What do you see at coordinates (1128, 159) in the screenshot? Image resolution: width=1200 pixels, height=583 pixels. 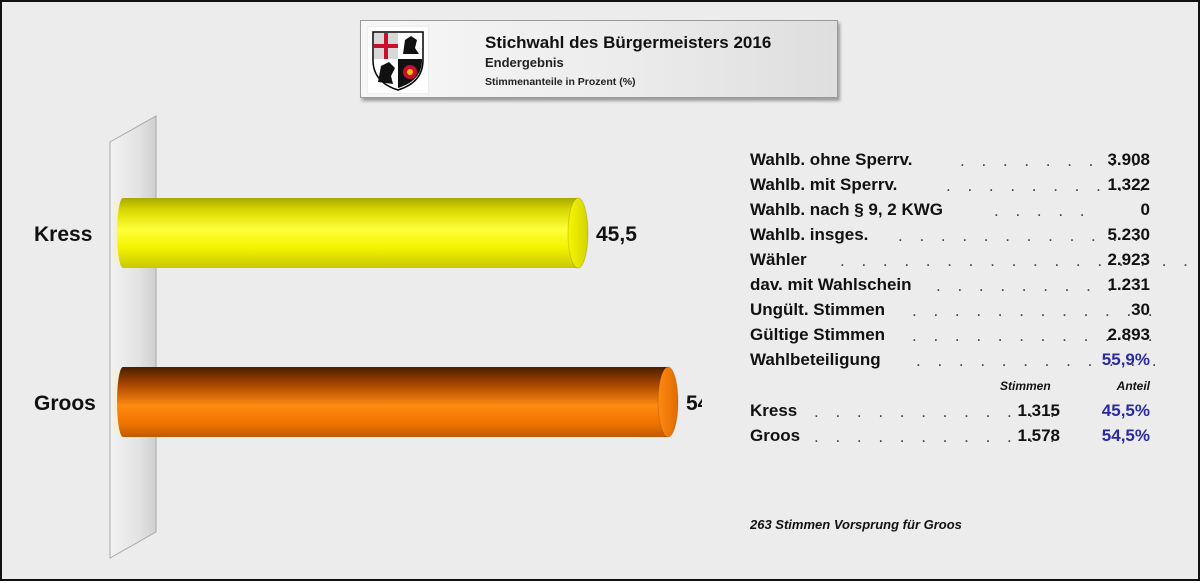 I see `stat-value: 3.908` at bounding box center [1128, 159].